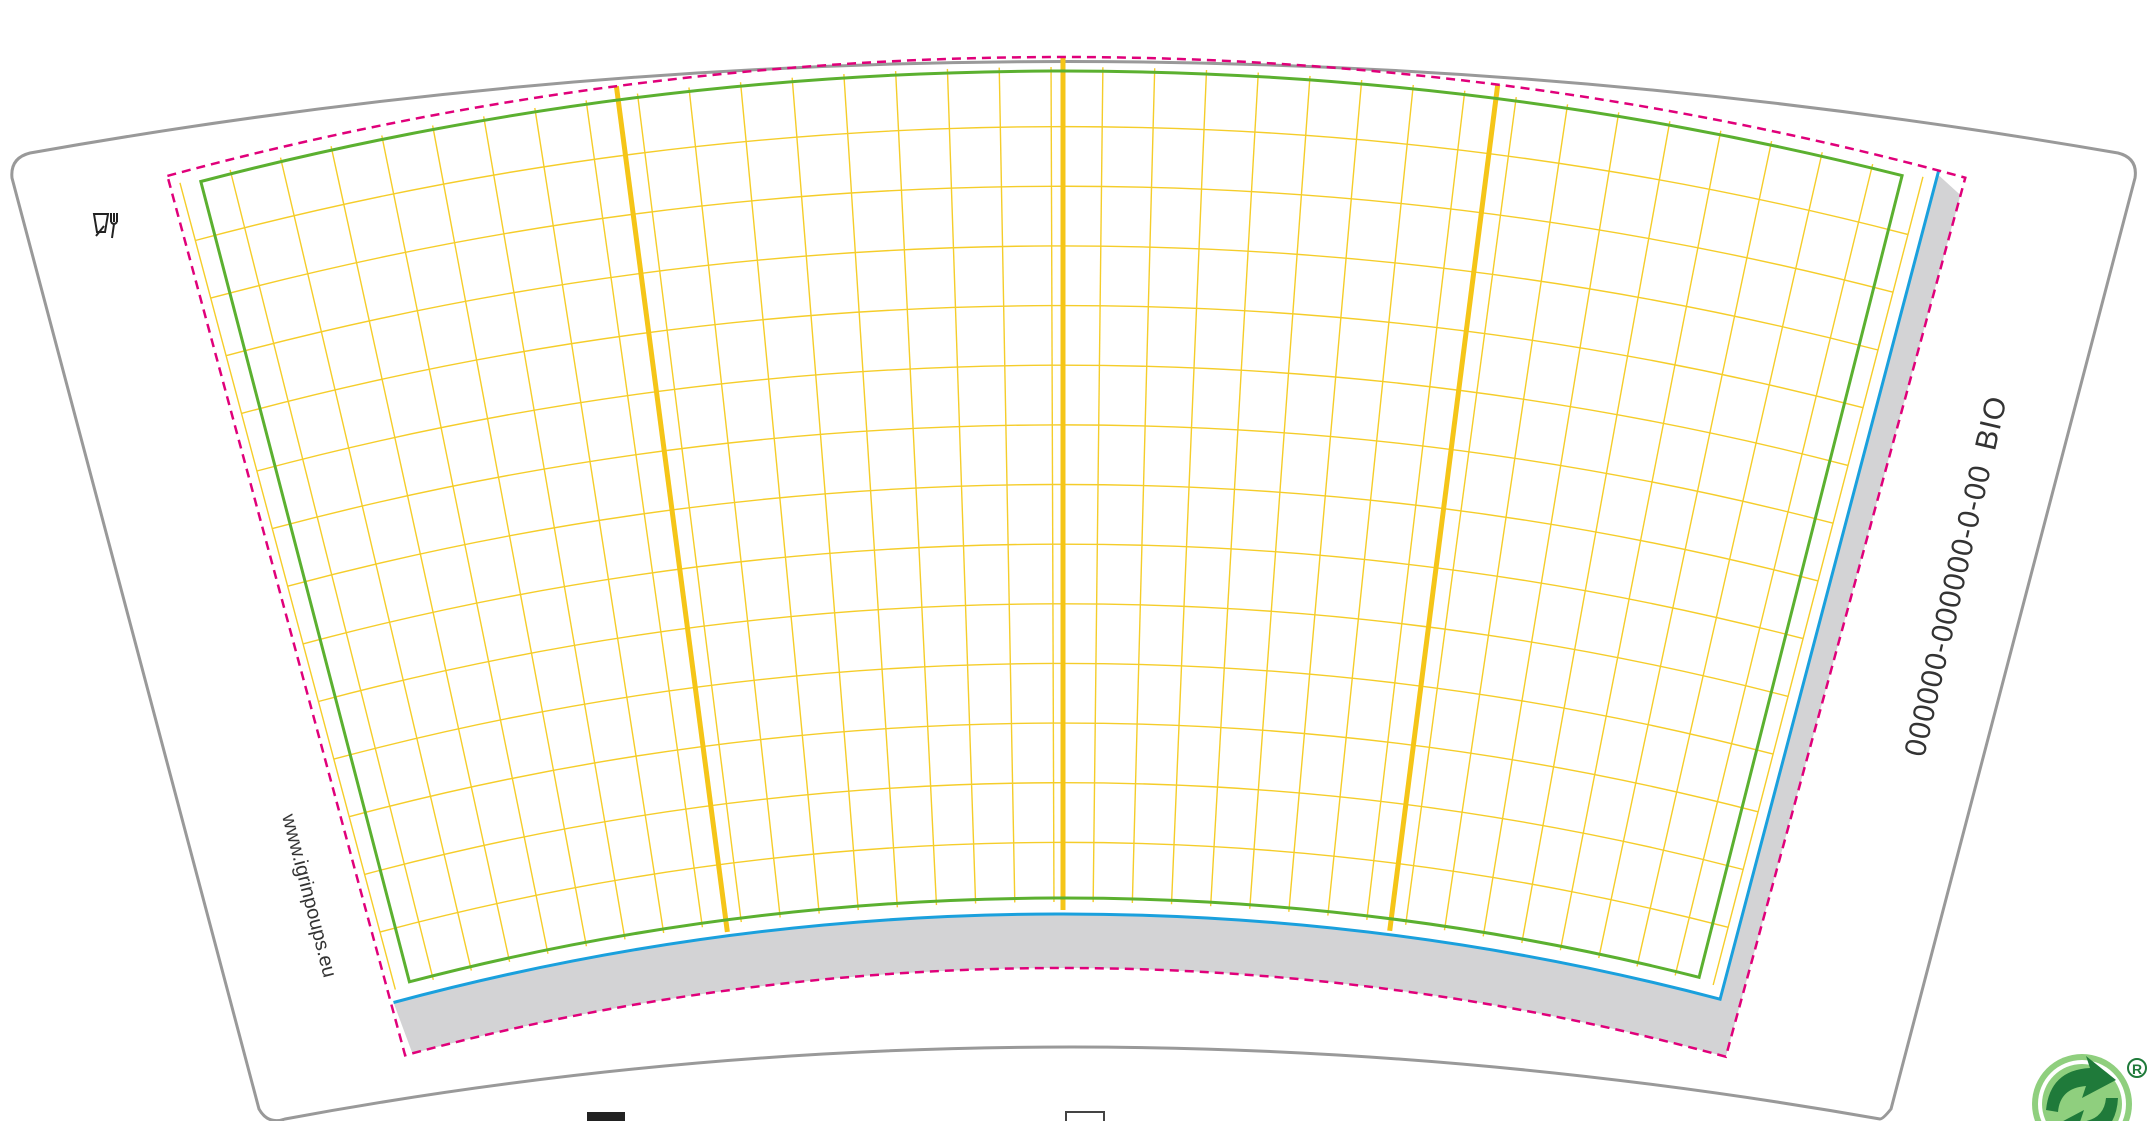 Image resolution: width=2147 pixels, height=1121 pixels. What do you see at coordinates (606, 1116) in the screenshot?
I see `legend-swatch-filled` at bounding box center [606, 1116].